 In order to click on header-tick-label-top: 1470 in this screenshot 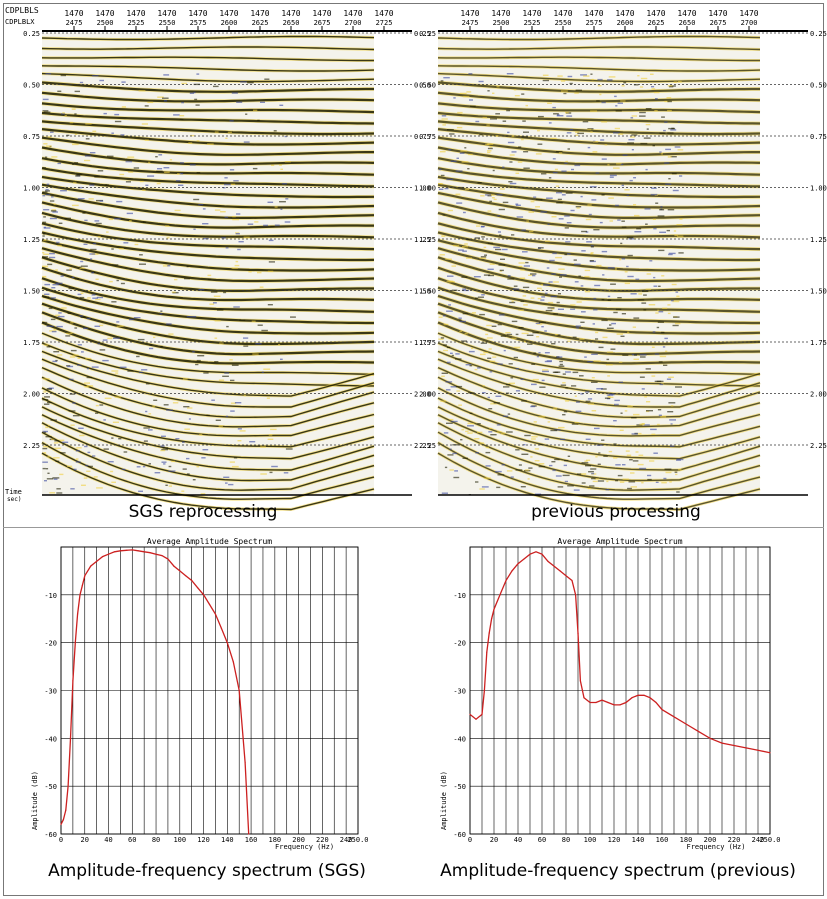, I will do `click(104, 13)`.